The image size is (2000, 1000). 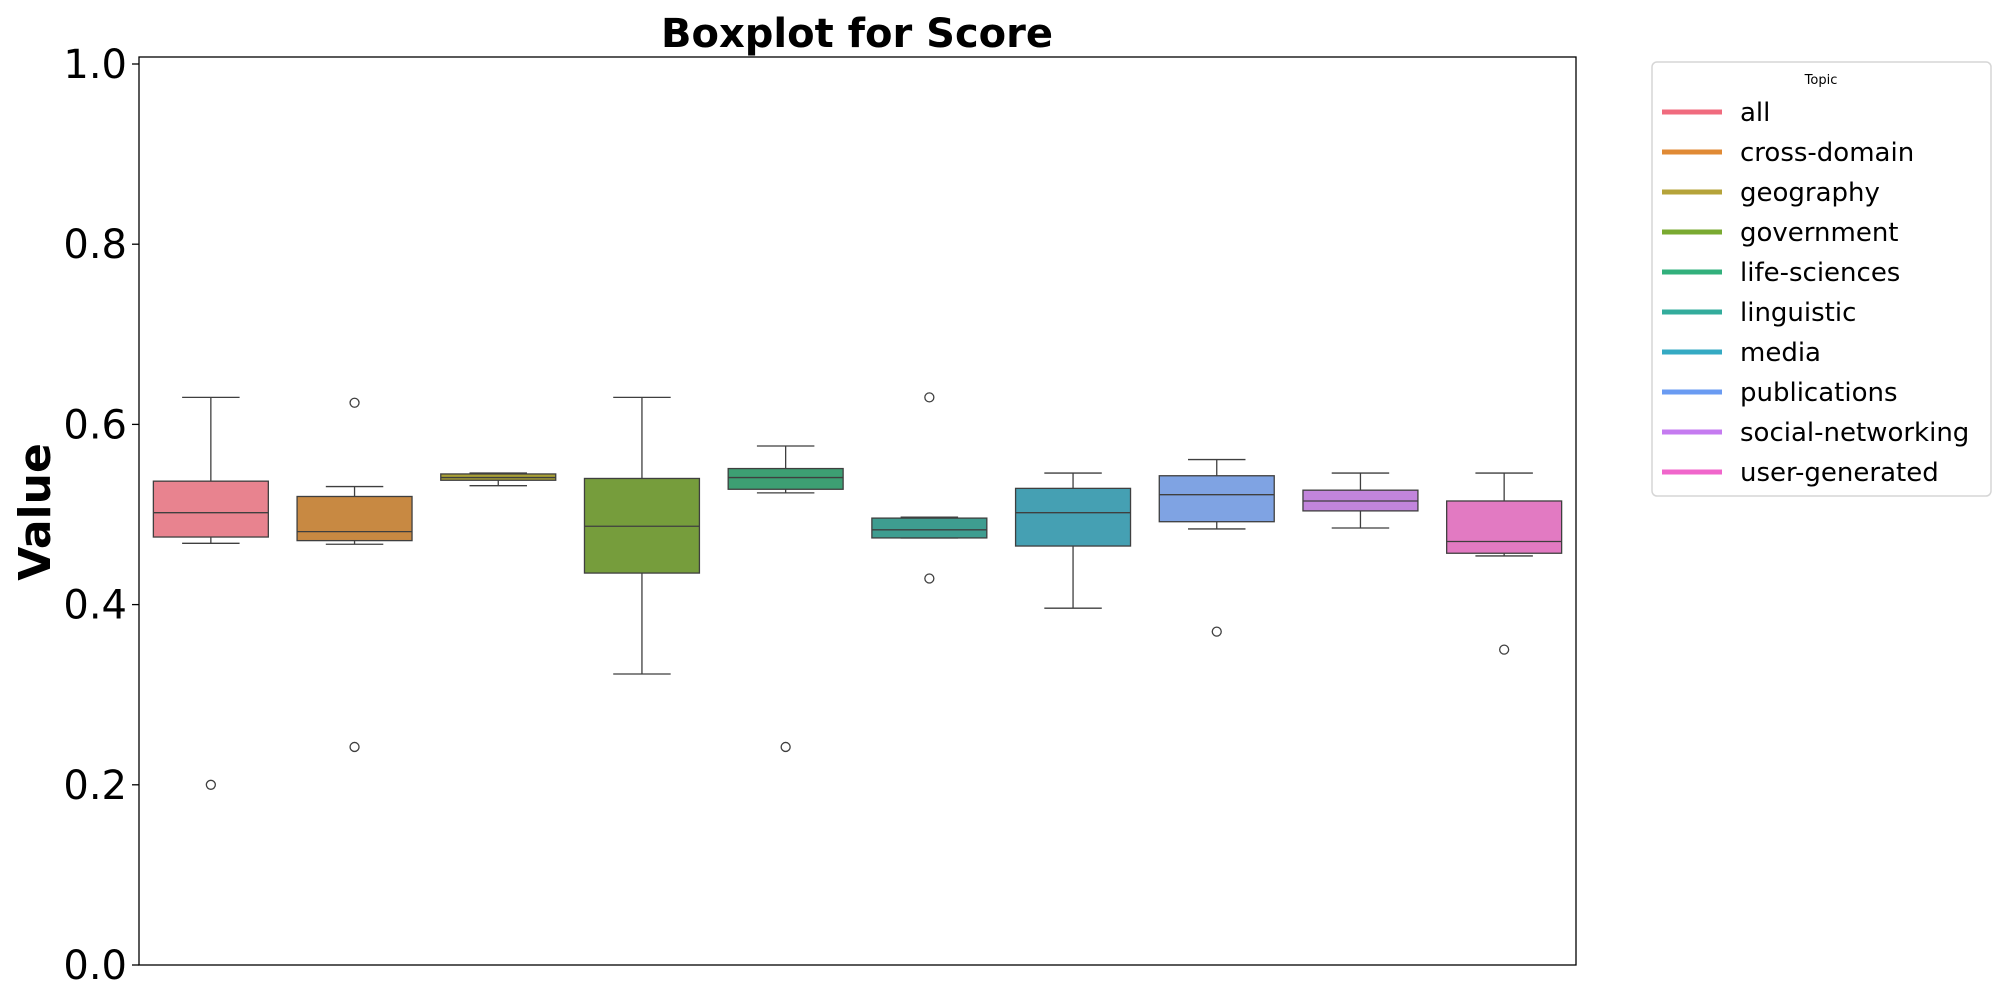 I want to click on legend-item-media: media, so click(x=1741, y=353).